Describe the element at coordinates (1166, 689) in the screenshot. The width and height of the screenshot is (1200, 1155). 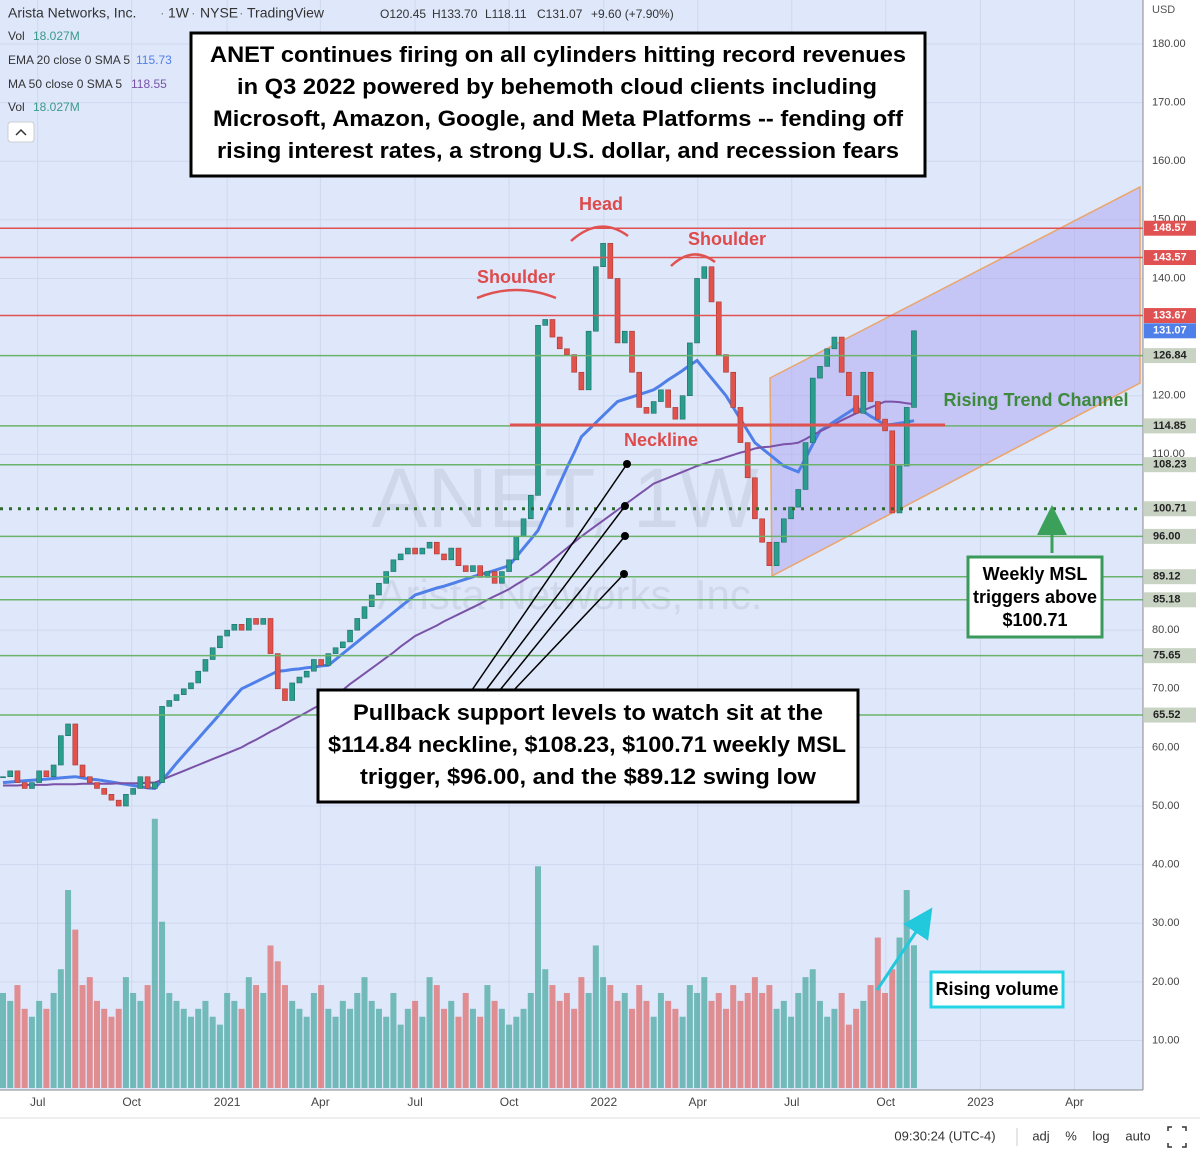
I see `y-tick-label: 70.00` at that location.